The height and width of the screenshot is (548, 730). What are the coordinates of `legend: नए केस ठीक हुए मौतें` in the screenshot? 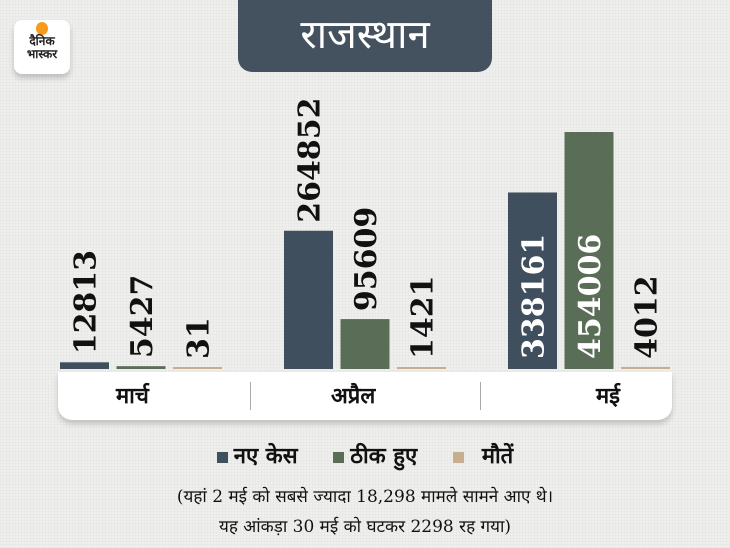 It's located at (365, 455).